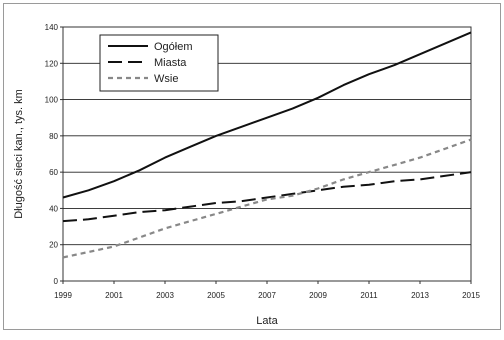 The width and height of the screenshot is (504, 340). What do you see at coordinates (53, 245) in the screenshot?
I see `y-tick-label: 20` at bounding box center [53, 245].